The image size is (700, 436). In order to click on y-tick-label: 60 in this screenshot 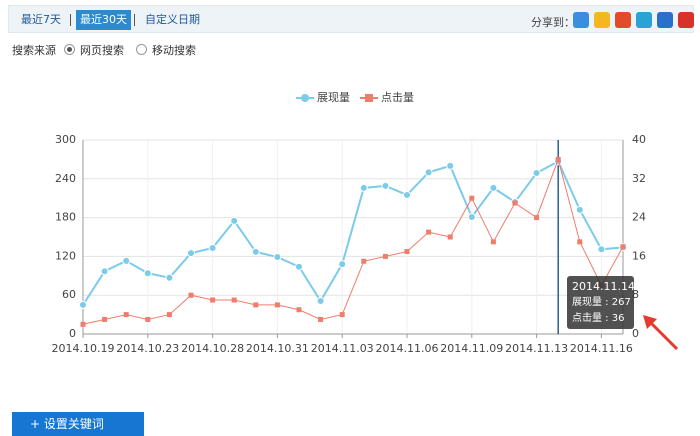, I will do `click(69, 294)`.